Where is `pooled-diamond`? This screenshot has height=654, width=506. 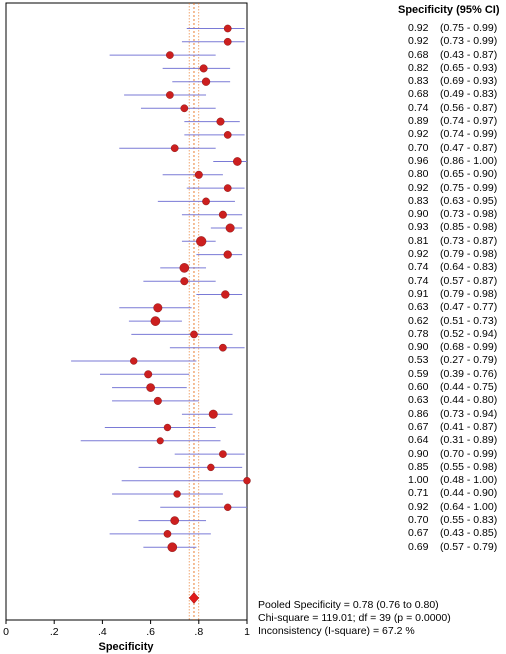 pooled-diamond is located at coordinates (194, 598).